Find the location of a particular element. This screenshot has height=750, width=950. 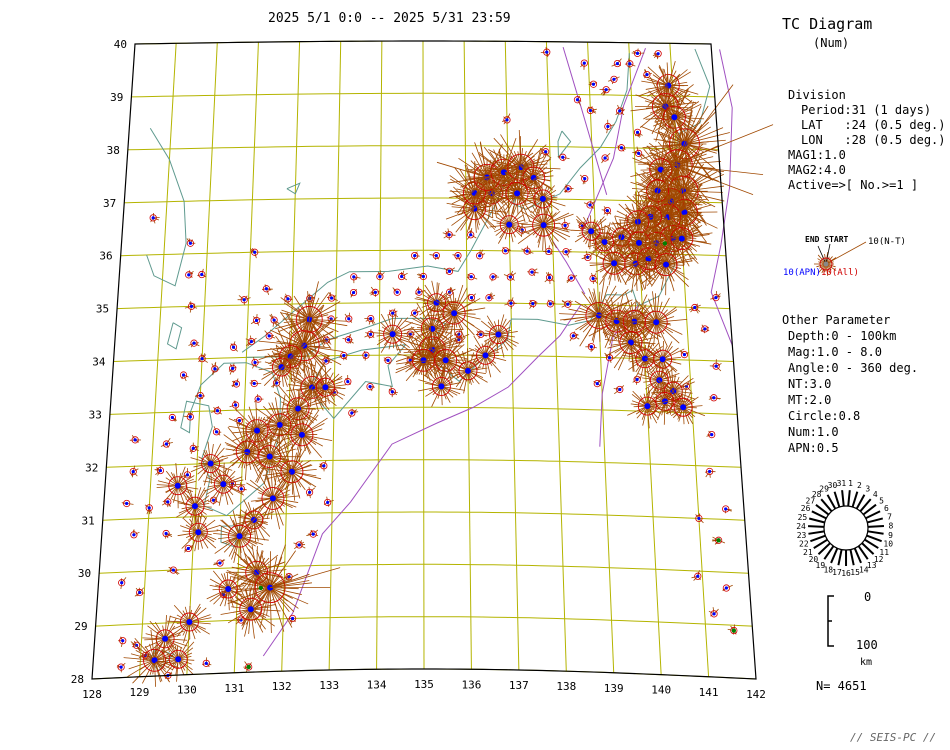

clock-label-14: 14 is located at coordinates (864, 569).